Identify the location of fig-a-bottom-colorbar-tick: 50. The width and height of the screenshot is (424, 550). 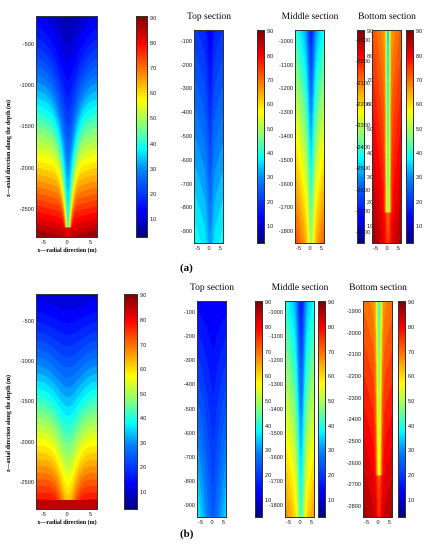
(419, 129).